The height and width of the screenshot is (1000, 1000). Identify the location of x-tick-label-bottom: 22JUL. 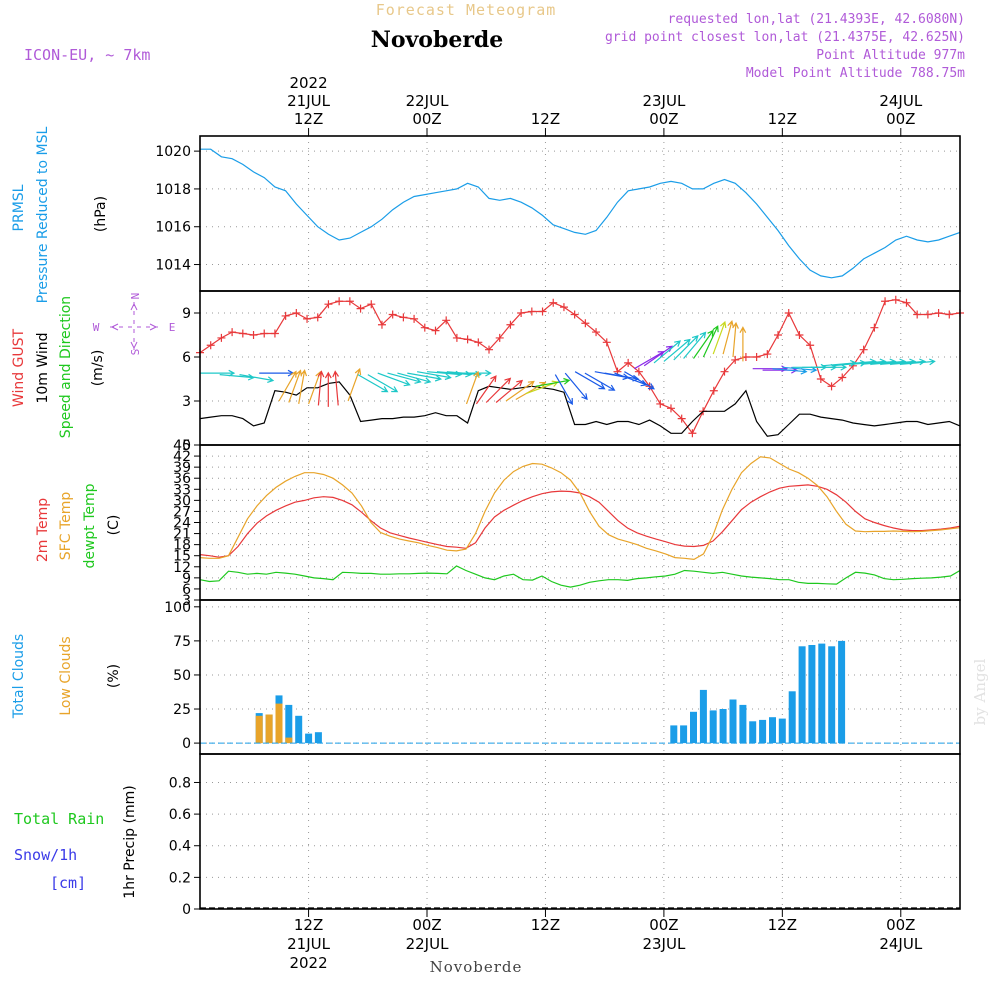
(427, 944).